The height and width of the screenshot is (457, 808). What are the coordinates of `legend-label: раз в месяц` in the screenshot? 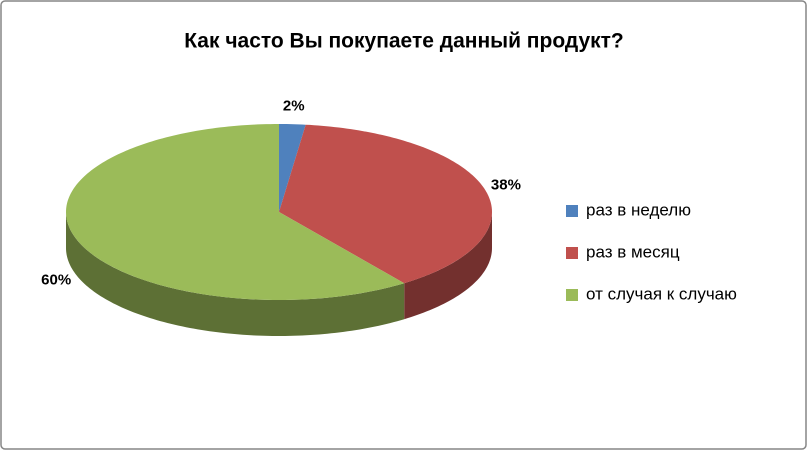 It's located at (633, 251).